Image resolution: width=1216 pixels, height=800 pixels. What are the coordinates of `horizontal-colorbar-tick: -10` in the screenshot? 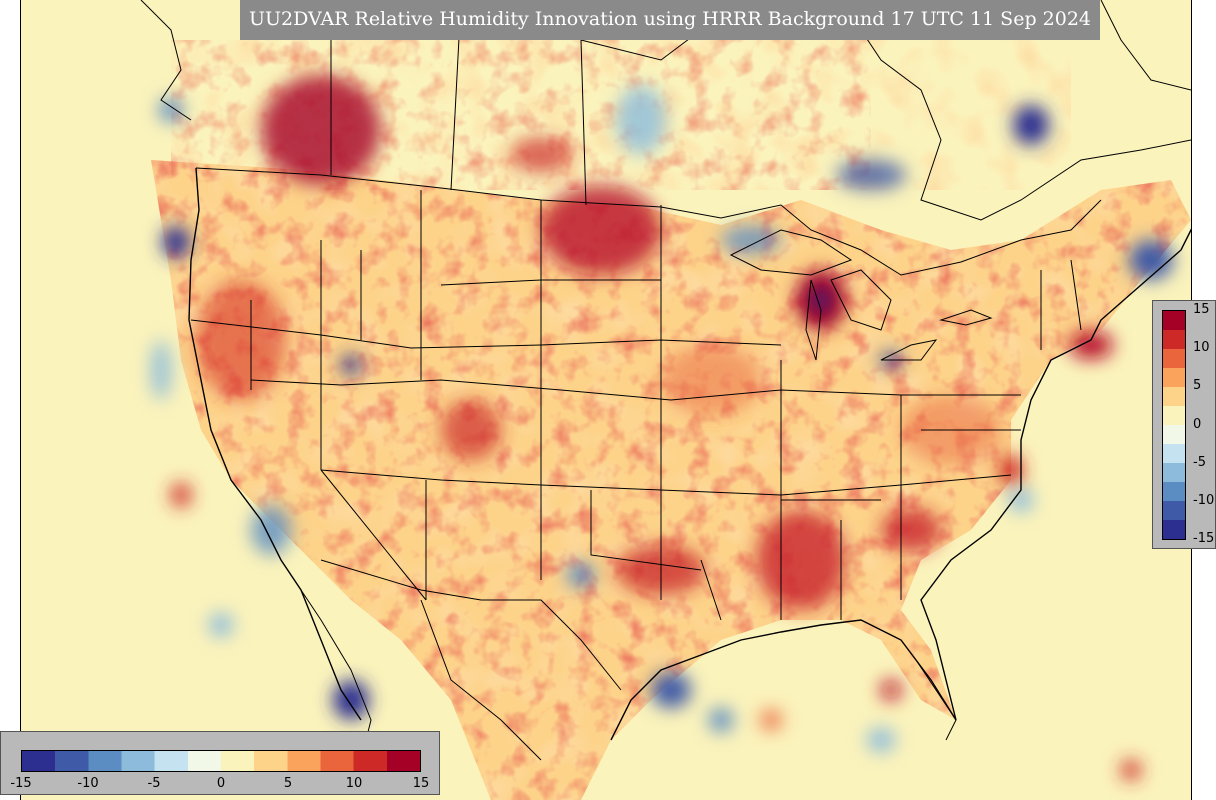 It's located at (88, 783).